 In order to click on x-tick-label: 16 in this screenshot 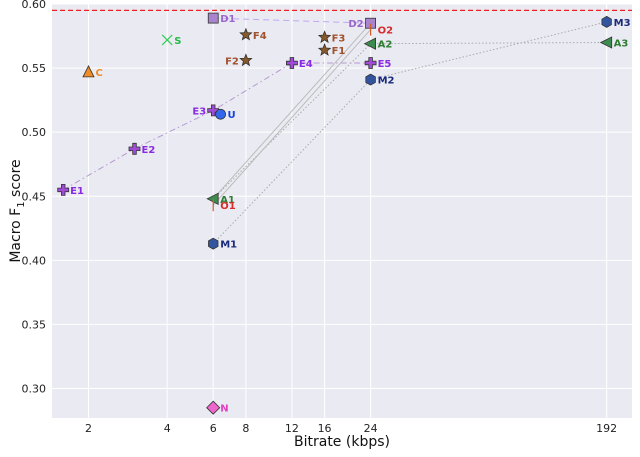, I will do `click(325, 428)`.